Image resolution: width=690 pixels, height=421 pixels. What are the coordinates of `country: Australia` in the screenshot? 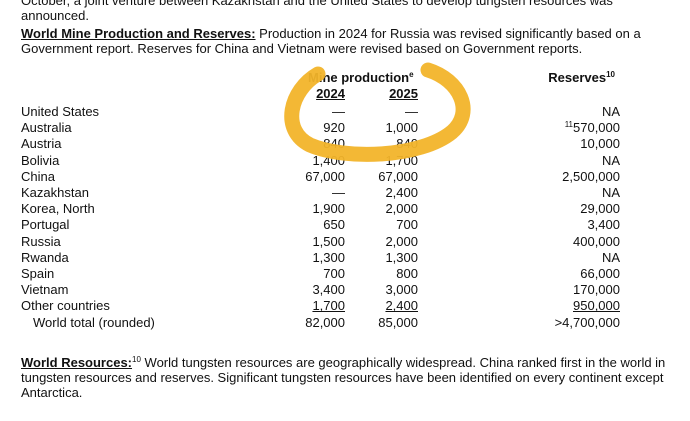 It's located at (46, 128).